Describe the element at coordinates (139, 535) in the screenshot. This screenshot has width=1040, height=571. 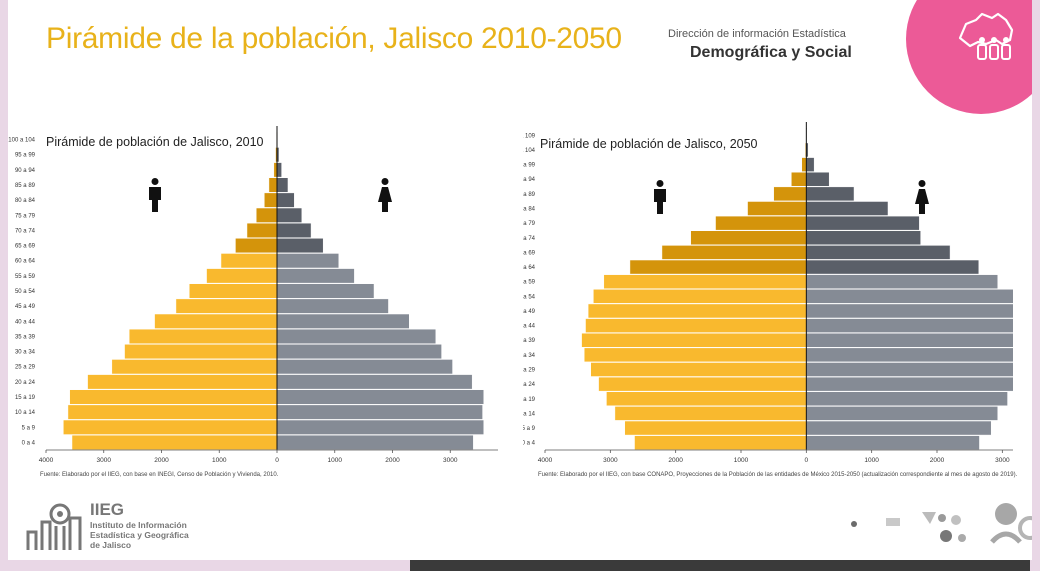
I see `logo-line-2: Estadística y Geográfica` at that location.